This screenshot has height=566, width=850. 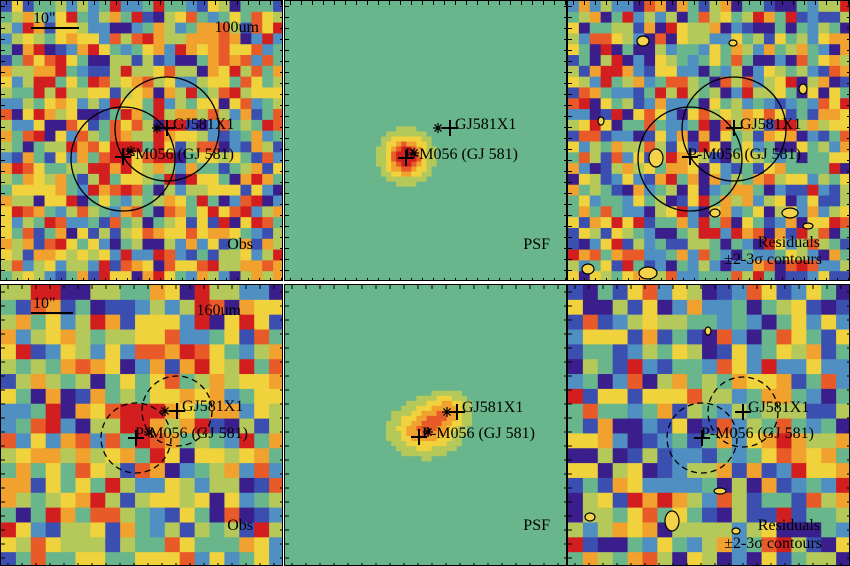 I want to click on psf-map-160um, so click(x=429, y=426).